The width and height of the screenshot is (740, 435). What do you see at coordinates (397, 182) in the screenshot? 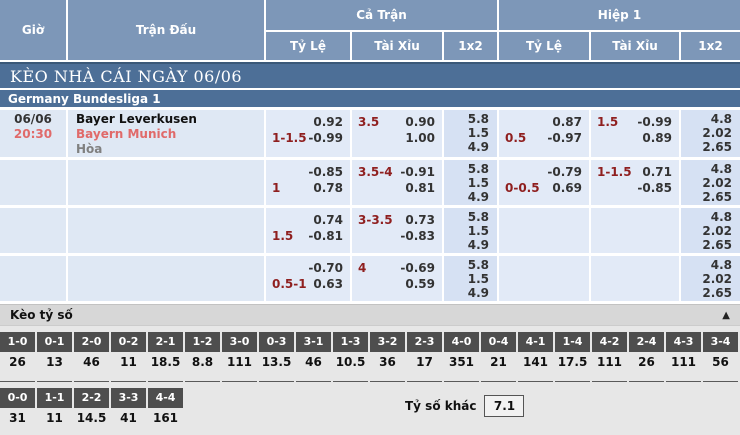
I see `ft-over-under-cell: 3.5-4 -0.91 0.81` at bounding box center [397, 182].